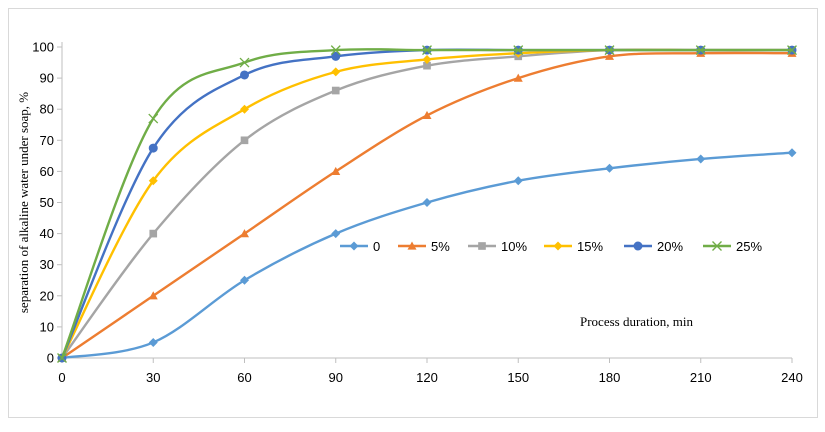  Describe the element at coordinates (637, 321) in the screenshot. I see `x-axis-title: Process duration, min` at that location.